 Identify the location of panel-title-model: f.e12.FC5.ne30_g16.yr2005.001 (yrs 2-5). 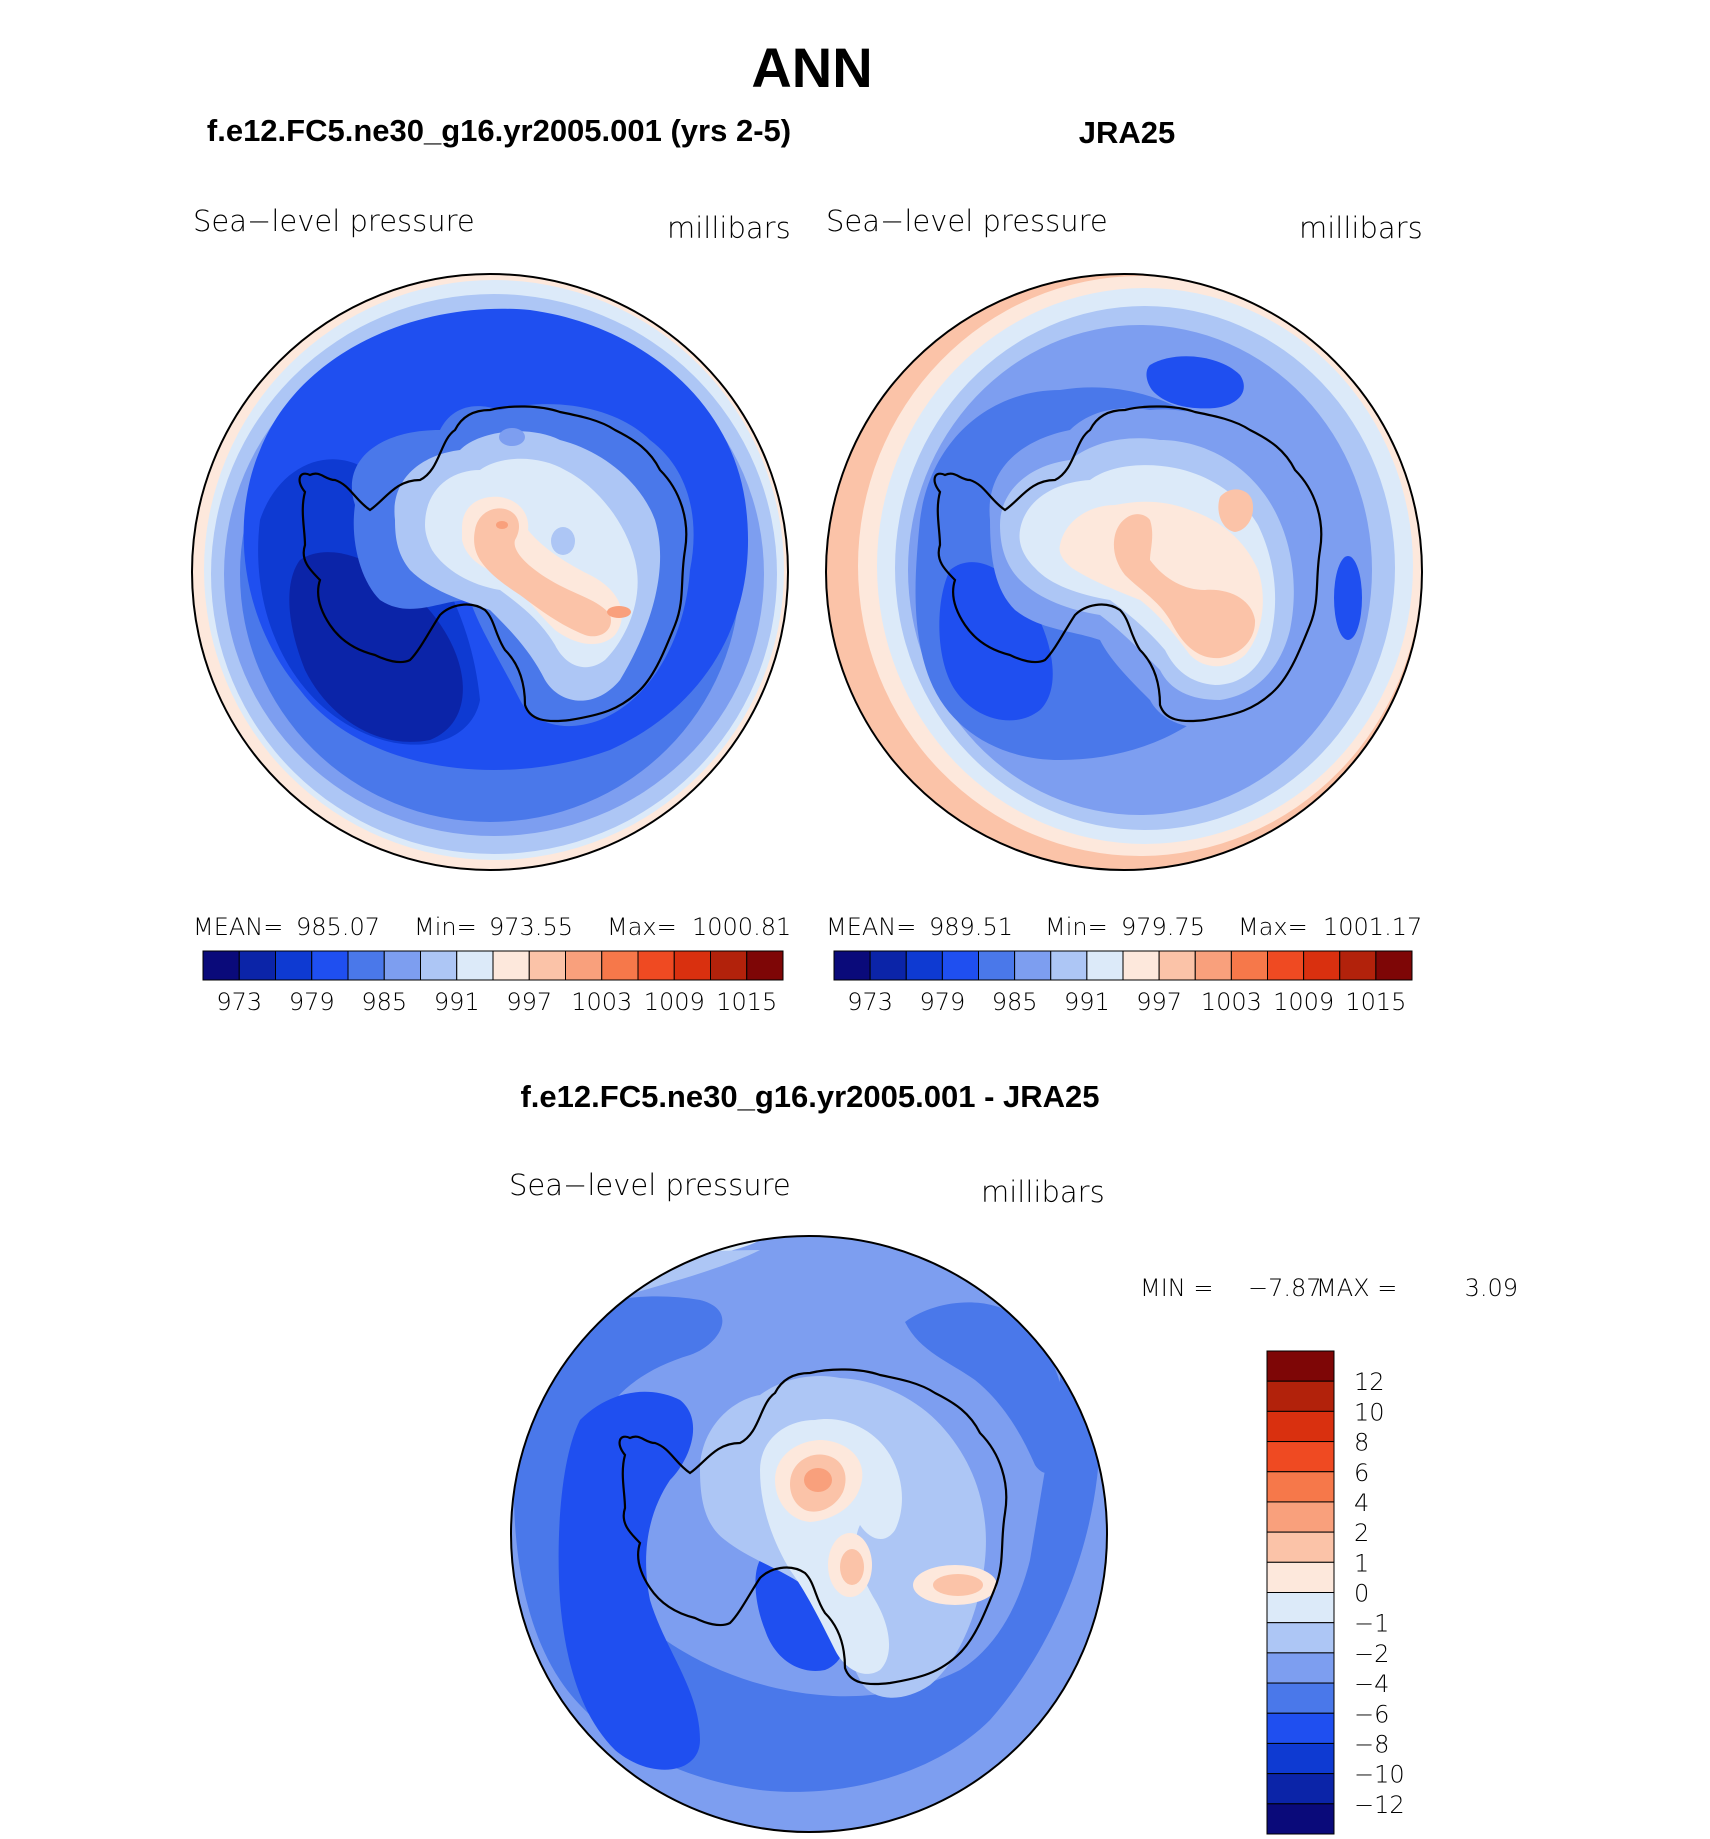
(499, 130).